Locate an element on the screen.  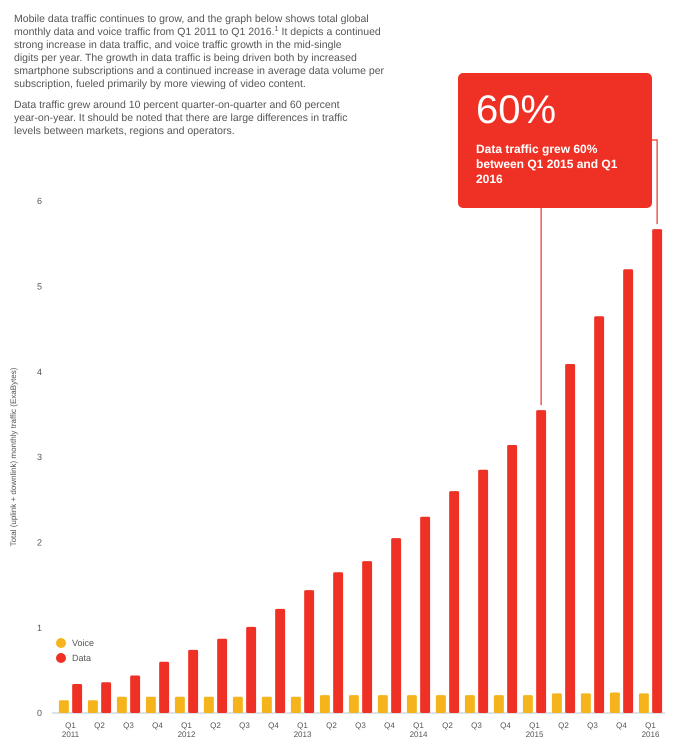
y-axis-title: Total (uplink + downlink) monthly traffic (ExaBytes) is located at coordinates (13, 456).